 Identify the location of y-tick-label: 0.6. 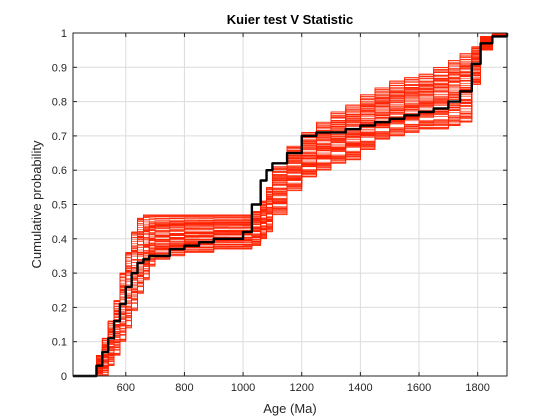
(59, 171).